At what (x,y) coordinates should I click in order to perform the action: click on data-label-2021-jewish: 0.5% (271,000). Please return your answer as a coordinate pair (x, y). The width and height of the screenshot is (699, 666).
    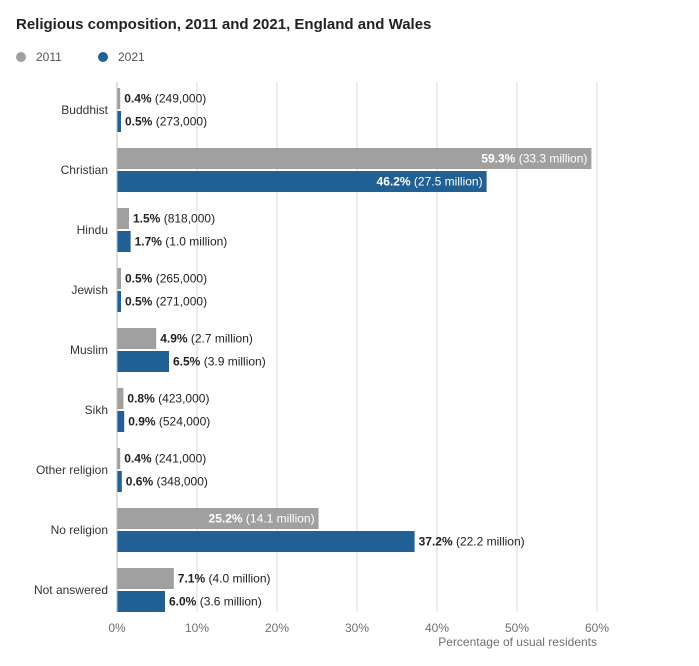
    Looking at the image, I should click on (166, 302).